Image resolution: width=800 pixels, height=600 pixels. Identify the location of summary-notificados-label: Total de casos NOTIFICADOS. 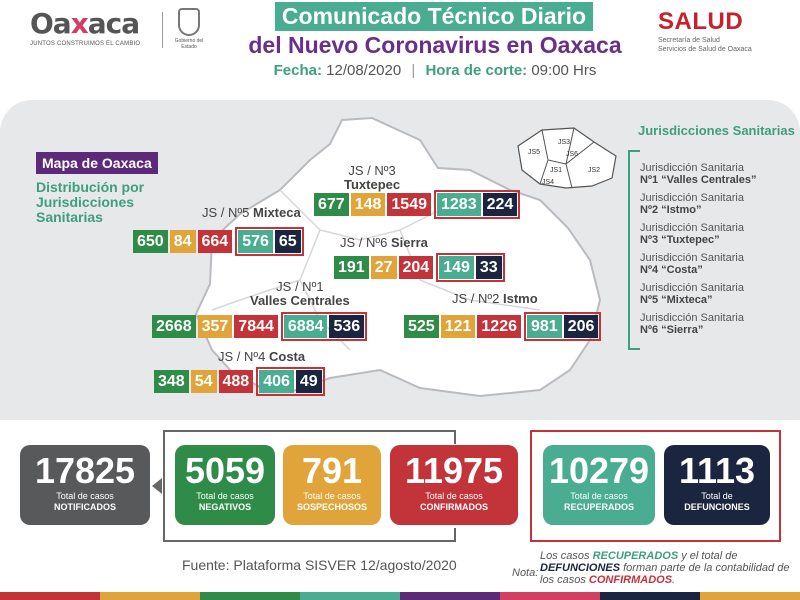
(85, 501).